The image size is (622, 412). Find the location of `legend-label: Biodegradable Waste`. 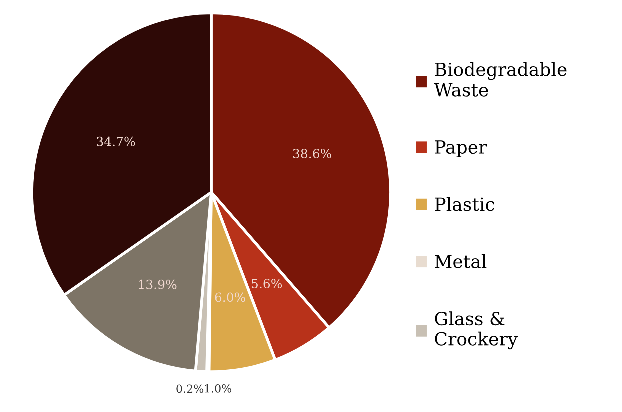

legend-label: Biodegradable Waste is located at coordinates (500, 79).